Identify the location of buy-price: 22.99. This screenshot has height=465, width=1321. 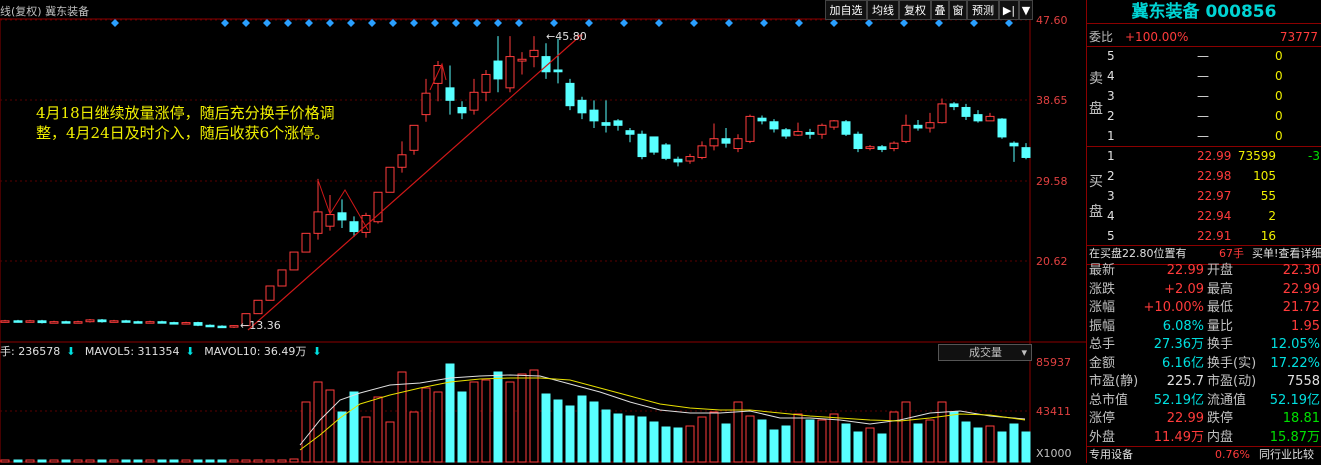
(1214, 156).